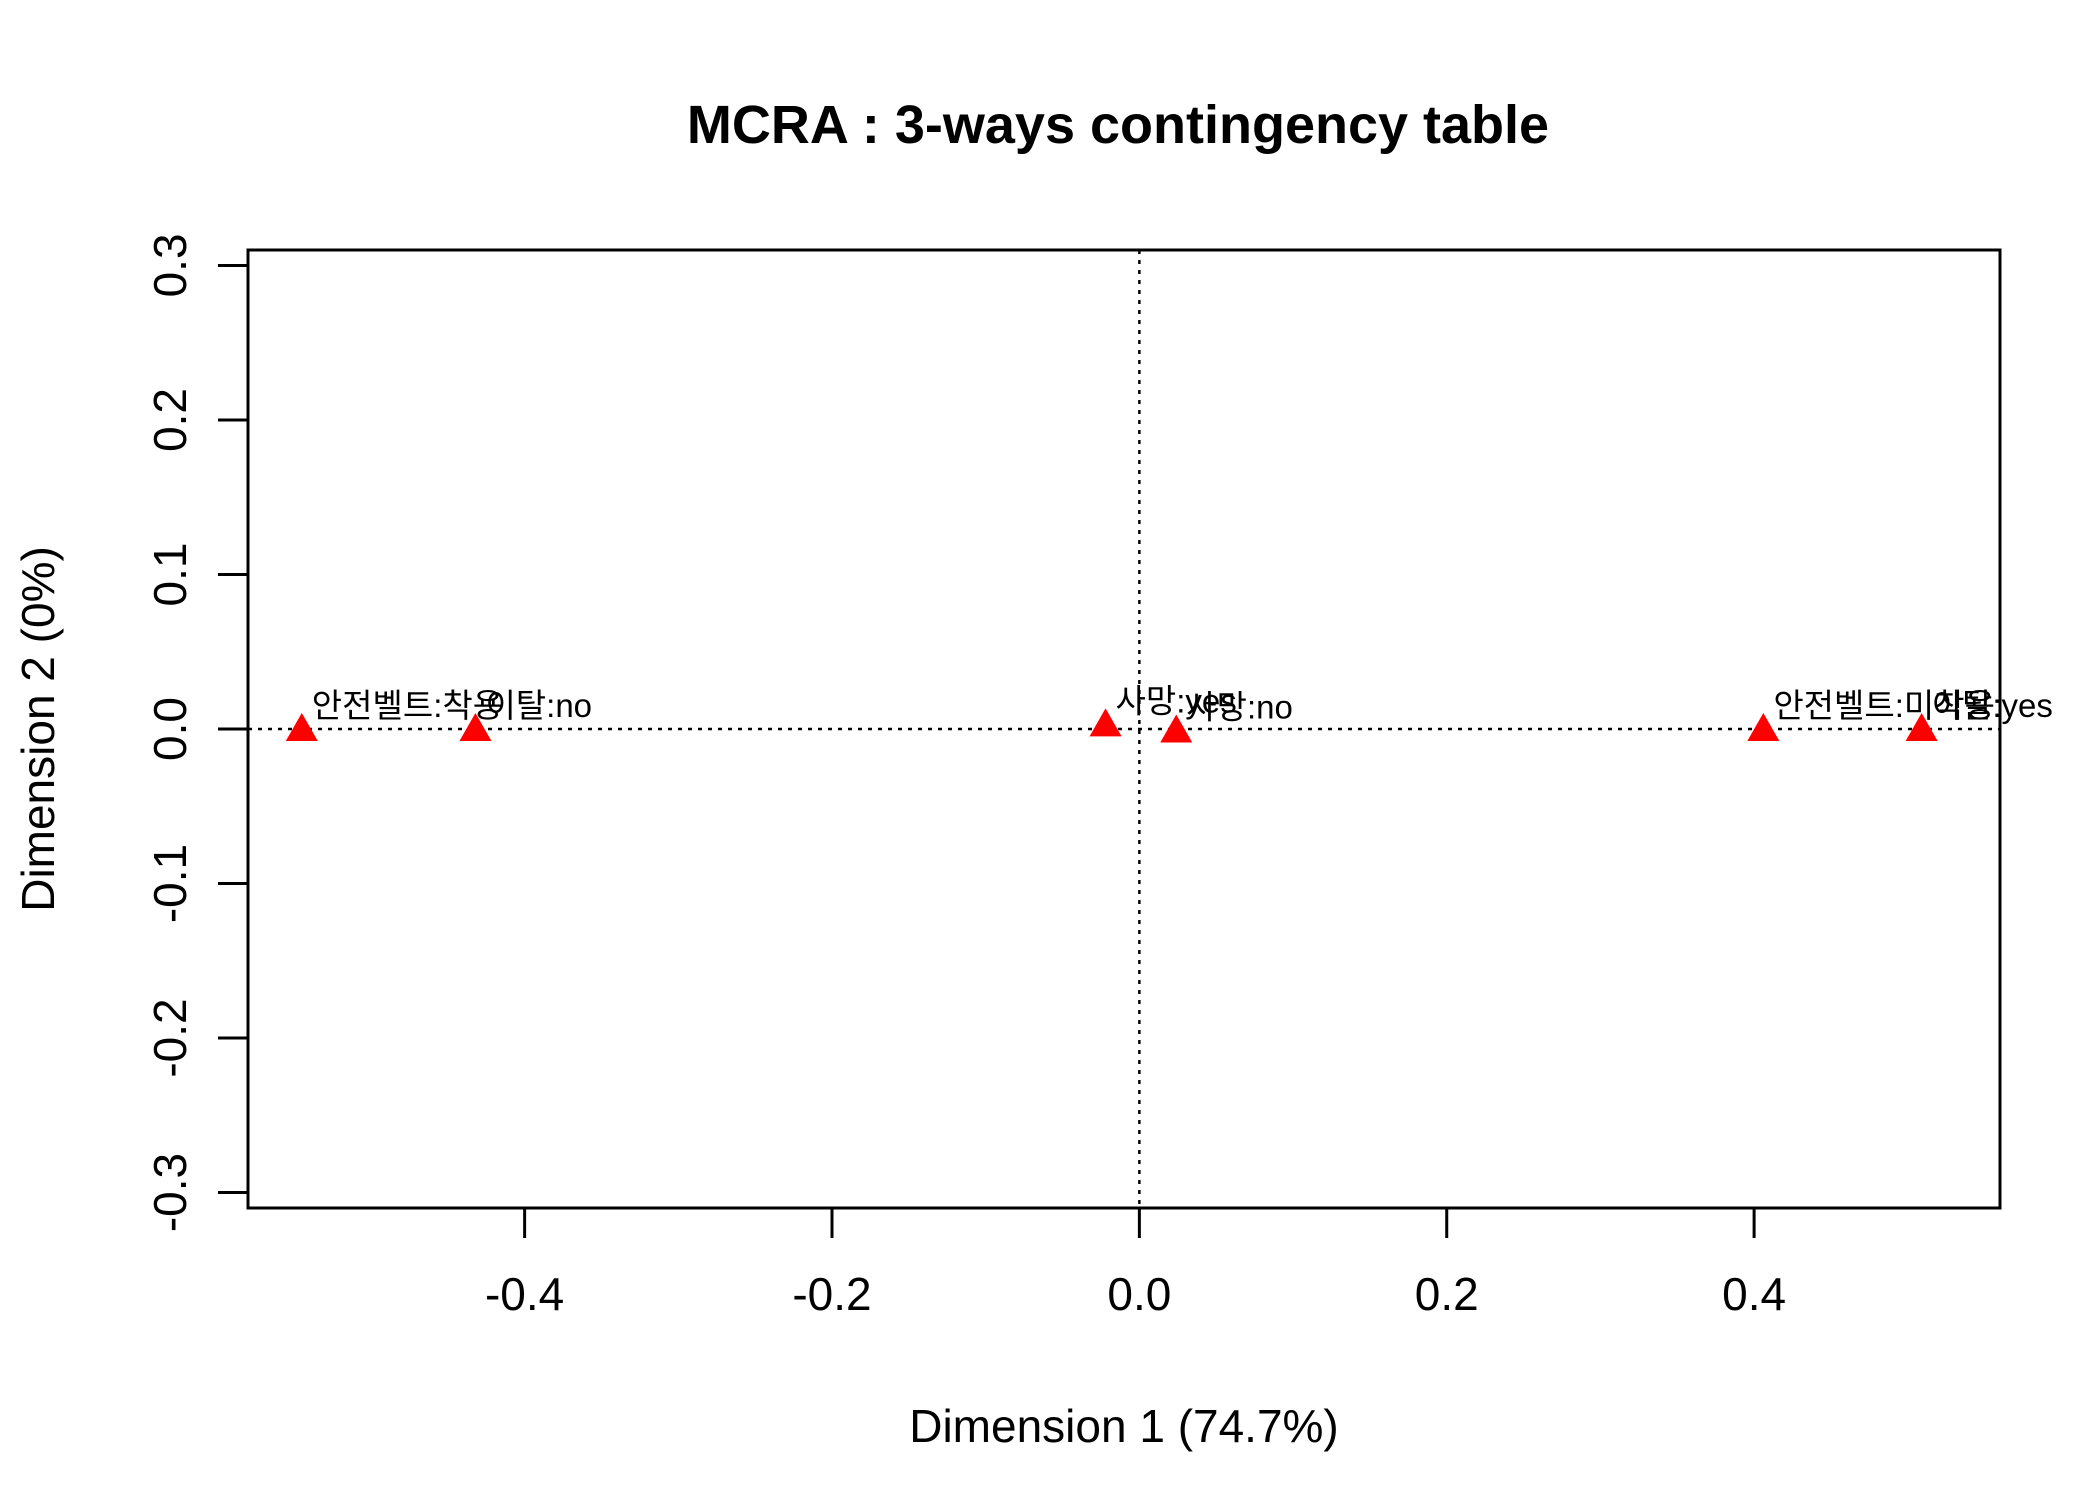 The image size is (2100, 1500). I want to click on x-tick-label: 0.0, so click(1139, 1294).